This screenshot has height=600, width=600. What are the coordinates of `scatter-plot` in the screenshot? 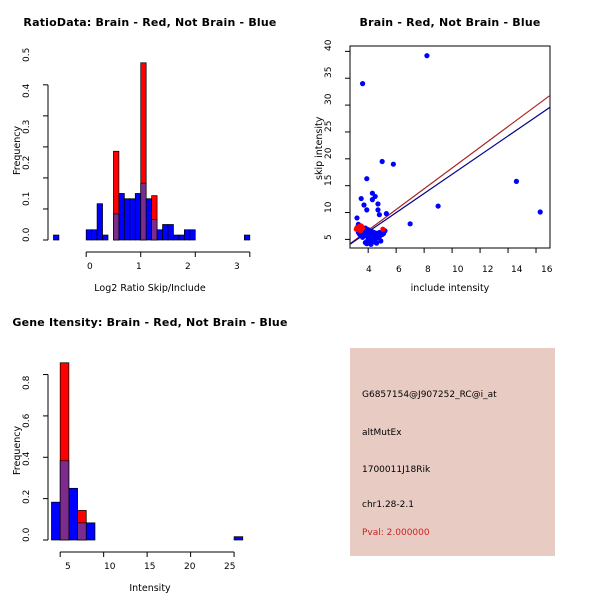 It's located at (448, 149).